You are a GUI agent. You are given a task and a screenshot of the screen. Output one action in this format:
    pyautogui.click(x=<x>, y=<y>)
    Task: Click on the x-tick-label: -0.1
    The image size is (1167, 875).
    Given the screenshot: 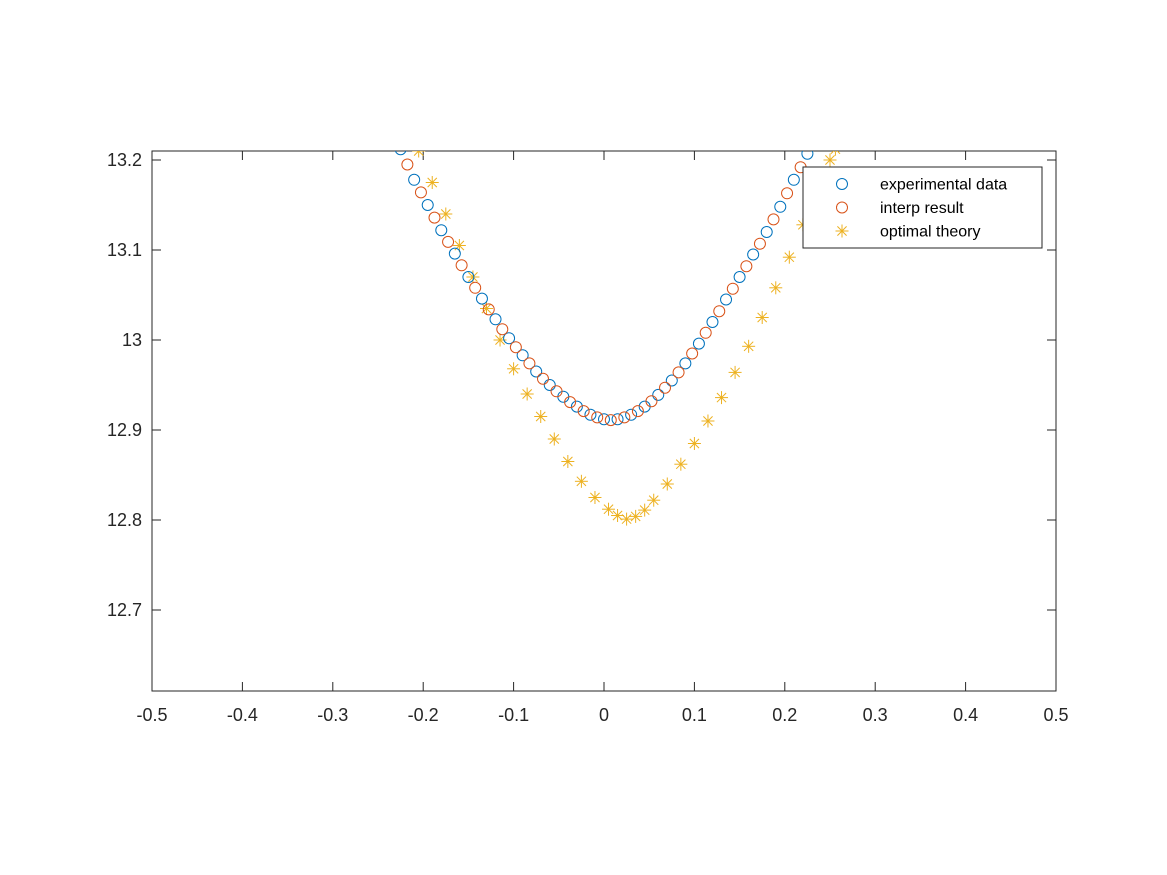 What is the action you would take?
    pyautogui.click(x=513, y=715)
    